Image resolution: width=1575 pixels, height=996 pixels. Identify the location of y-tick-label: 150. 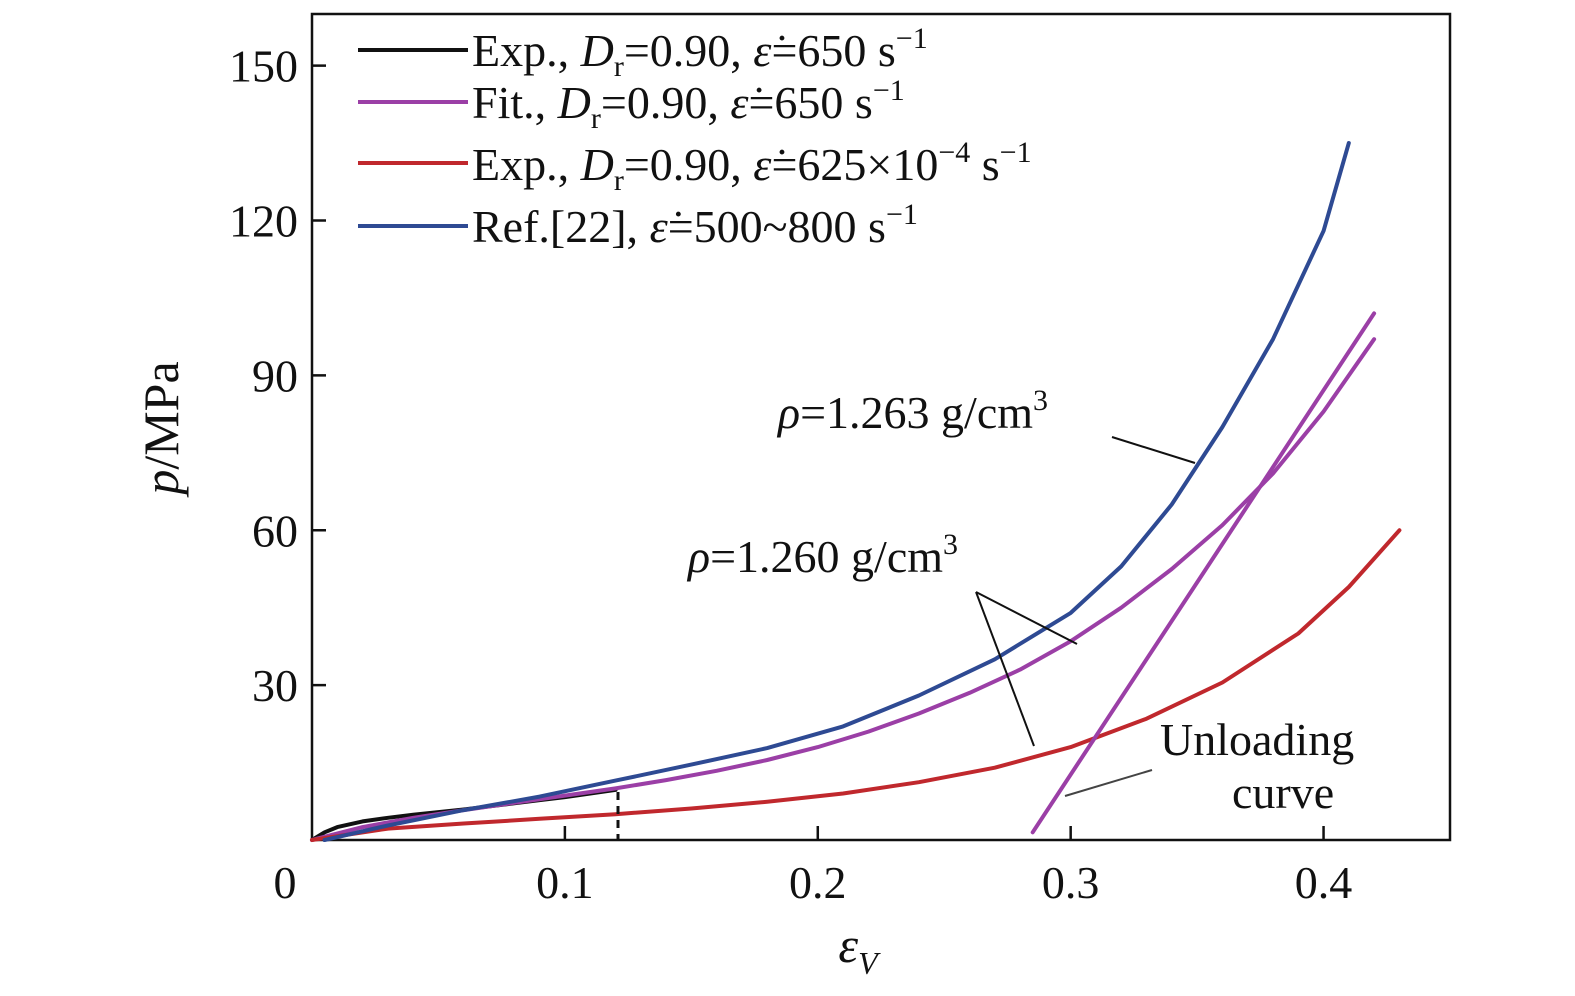
(263, 66).